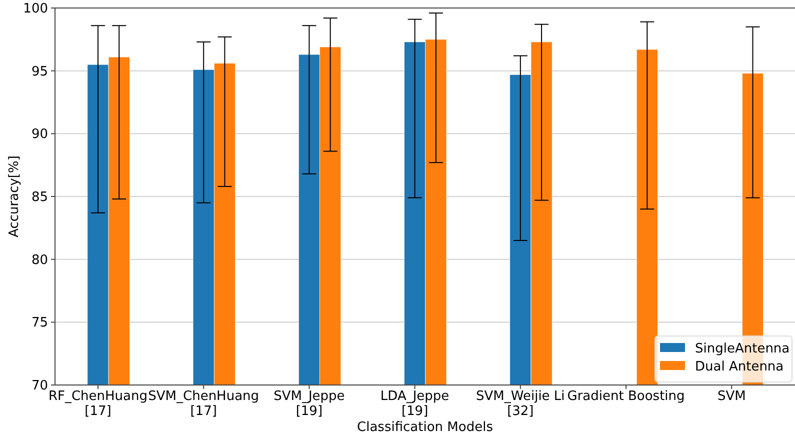  Describe the element at coordinates (39, 198) in the screenshot. I see `y-tick-label: 85` at that location.